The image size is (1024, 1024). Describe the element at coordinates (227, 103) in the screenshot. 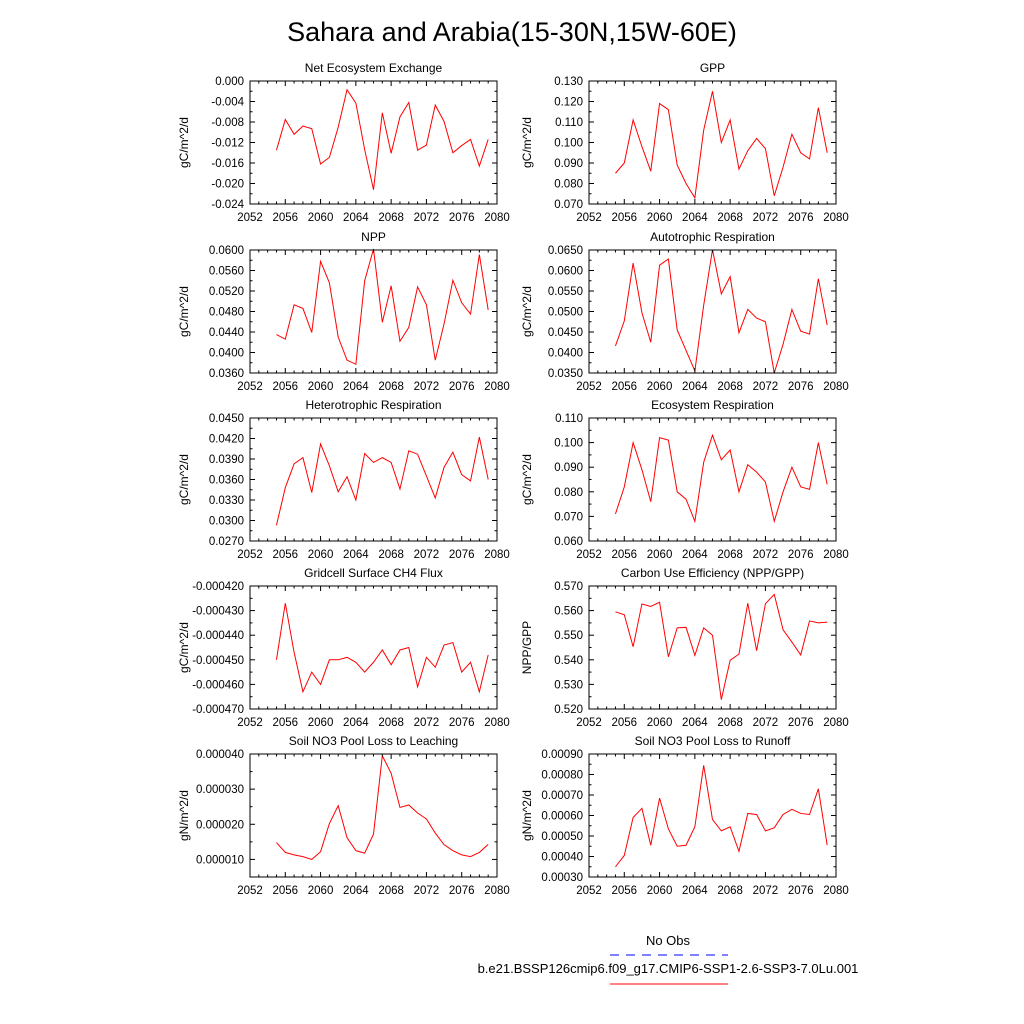

I see `y-tick-label: -0.004` at that location.